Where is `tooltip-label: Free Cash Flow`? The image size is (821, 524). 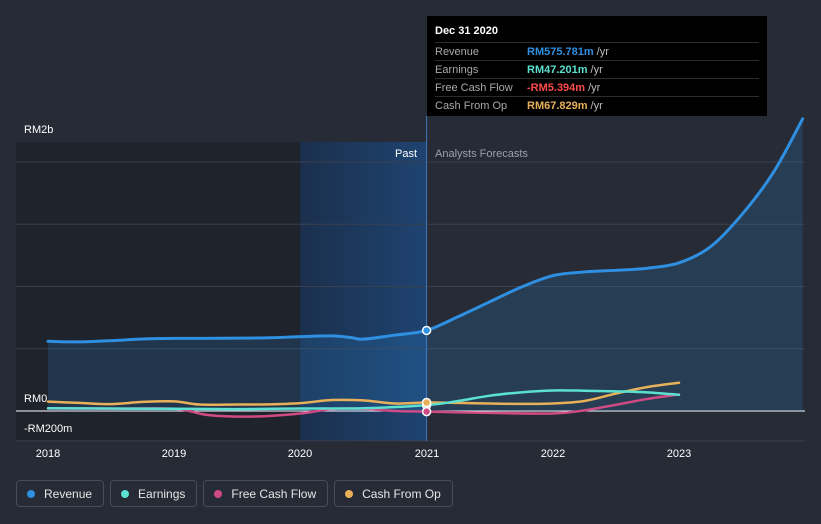
tooltip-label: Free Cash Flow is located at coordinates (474, 87).